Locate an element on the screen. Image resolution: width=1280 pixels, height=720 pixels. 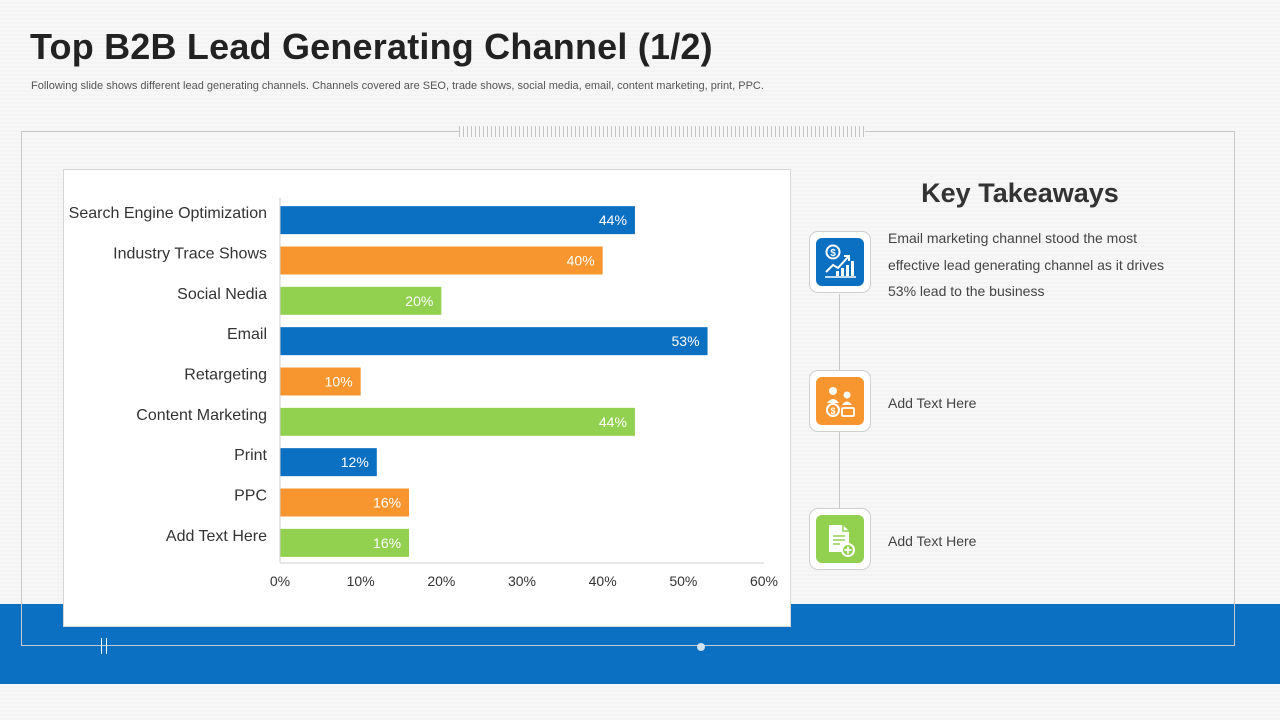
frame-dot is located at coordinates (701, 647).